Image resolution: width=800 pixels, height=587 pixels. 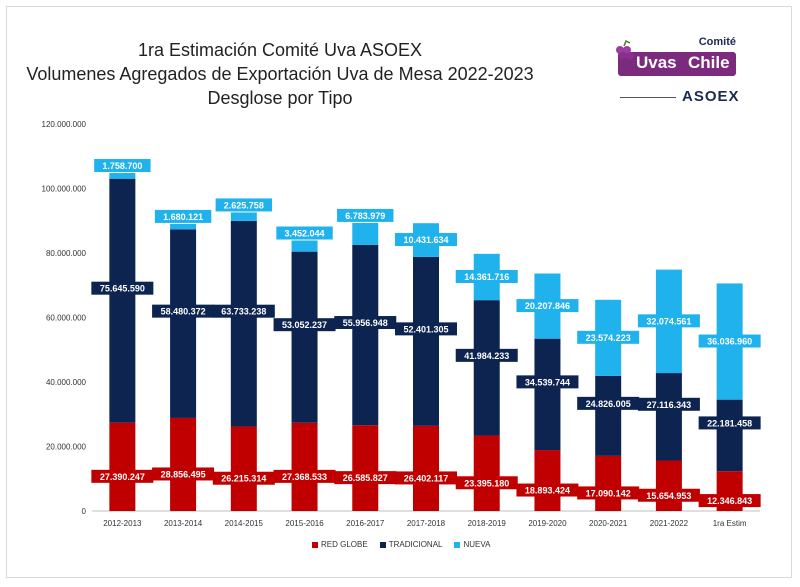 I want to click on chart-legend: RED GLOBE TRADICIONAL NUEVA, so click(x=401, y=544).